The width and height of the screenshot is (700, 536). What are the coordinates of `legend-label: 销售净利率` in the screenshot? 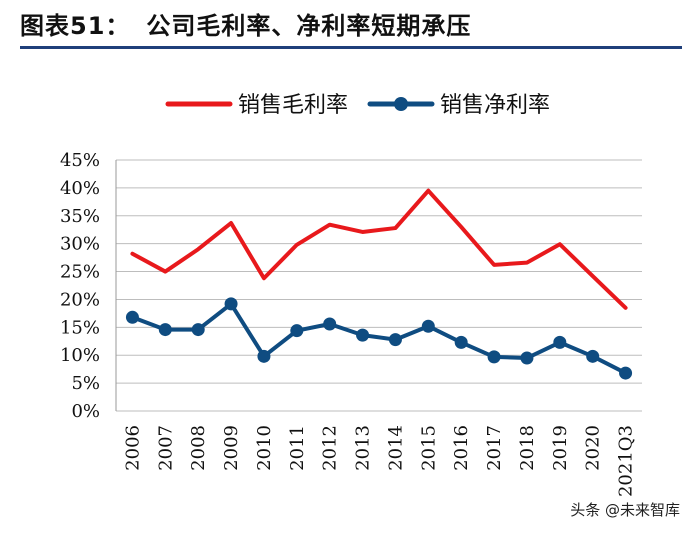 It's located at (495, 105).